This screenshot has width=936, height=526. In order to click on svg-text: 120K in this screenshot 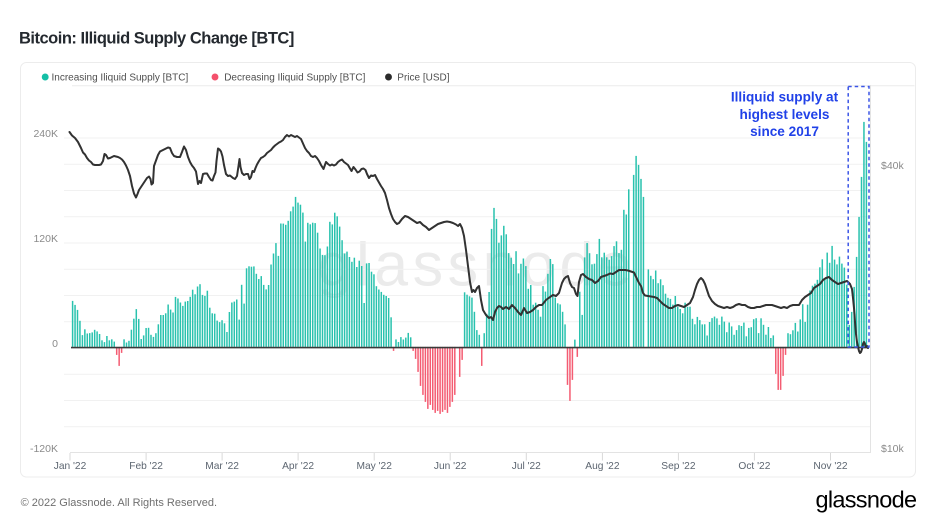, I will do `click(45, 239)`.